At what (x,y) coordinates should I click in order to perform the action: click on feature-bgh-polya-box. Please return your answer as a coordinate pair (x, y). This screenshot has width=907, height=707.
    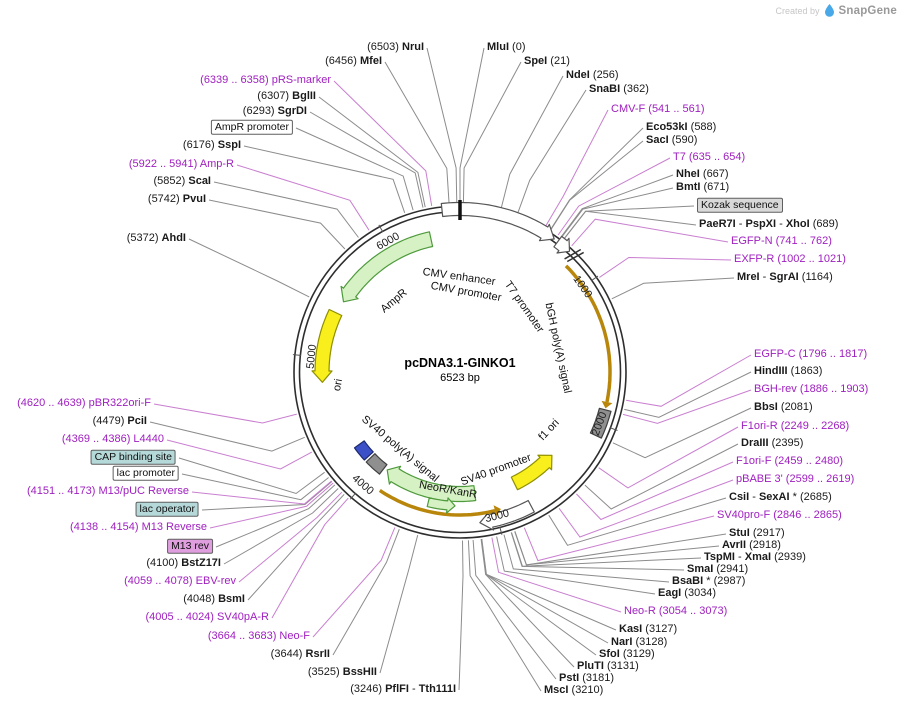
    Looking at the image, I should click on (600, 423).